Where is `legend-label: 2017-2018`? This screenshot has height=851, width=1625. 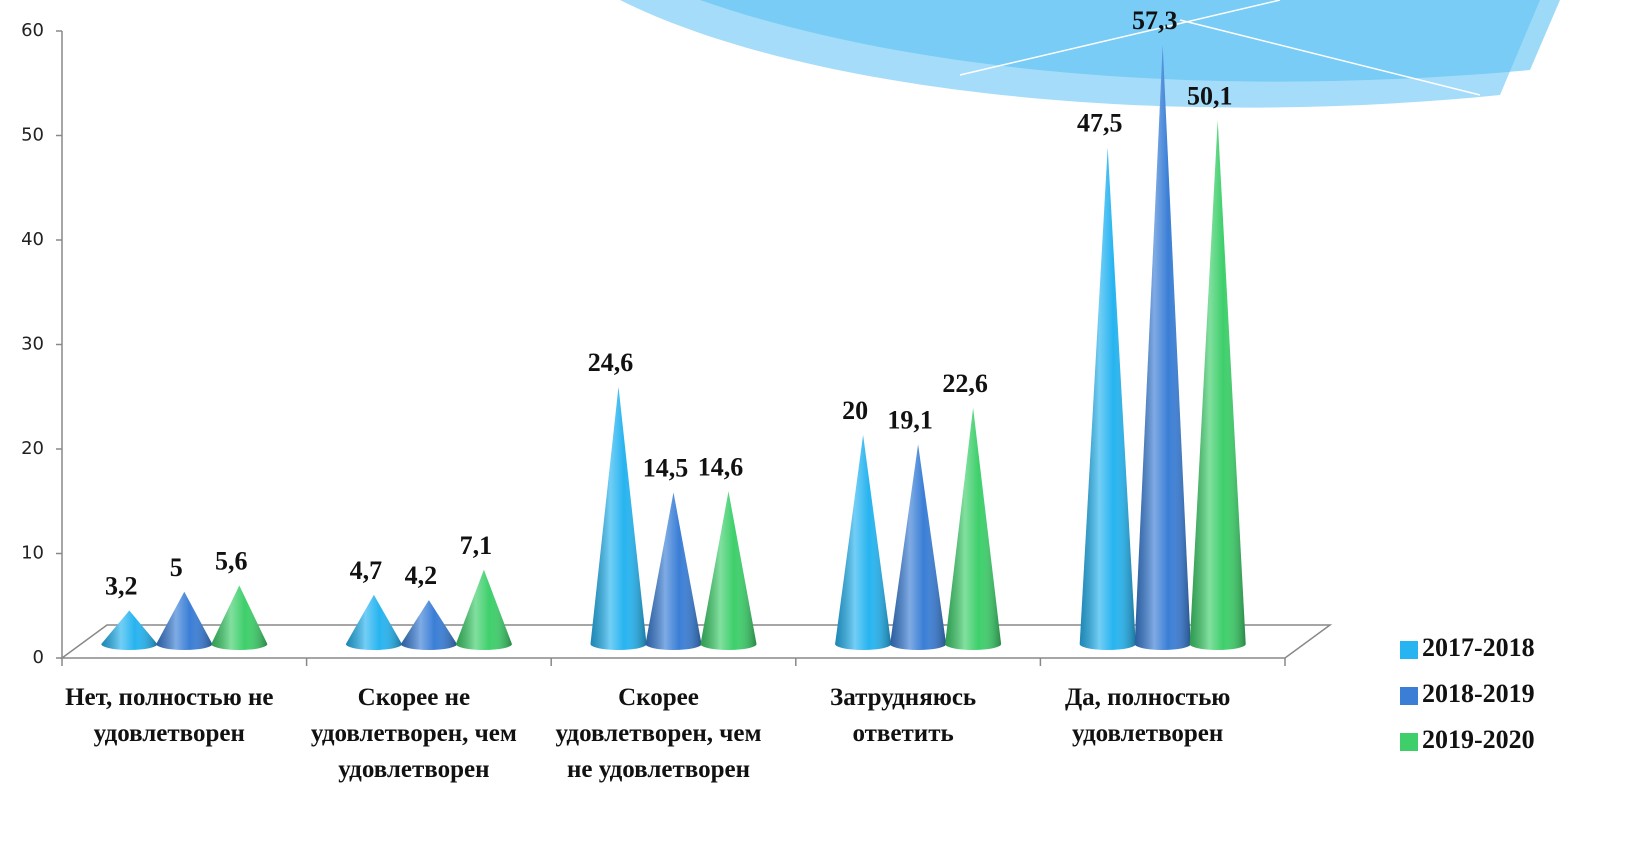 legend-label: 2017-2018 is located at coordinates (1478, 647).